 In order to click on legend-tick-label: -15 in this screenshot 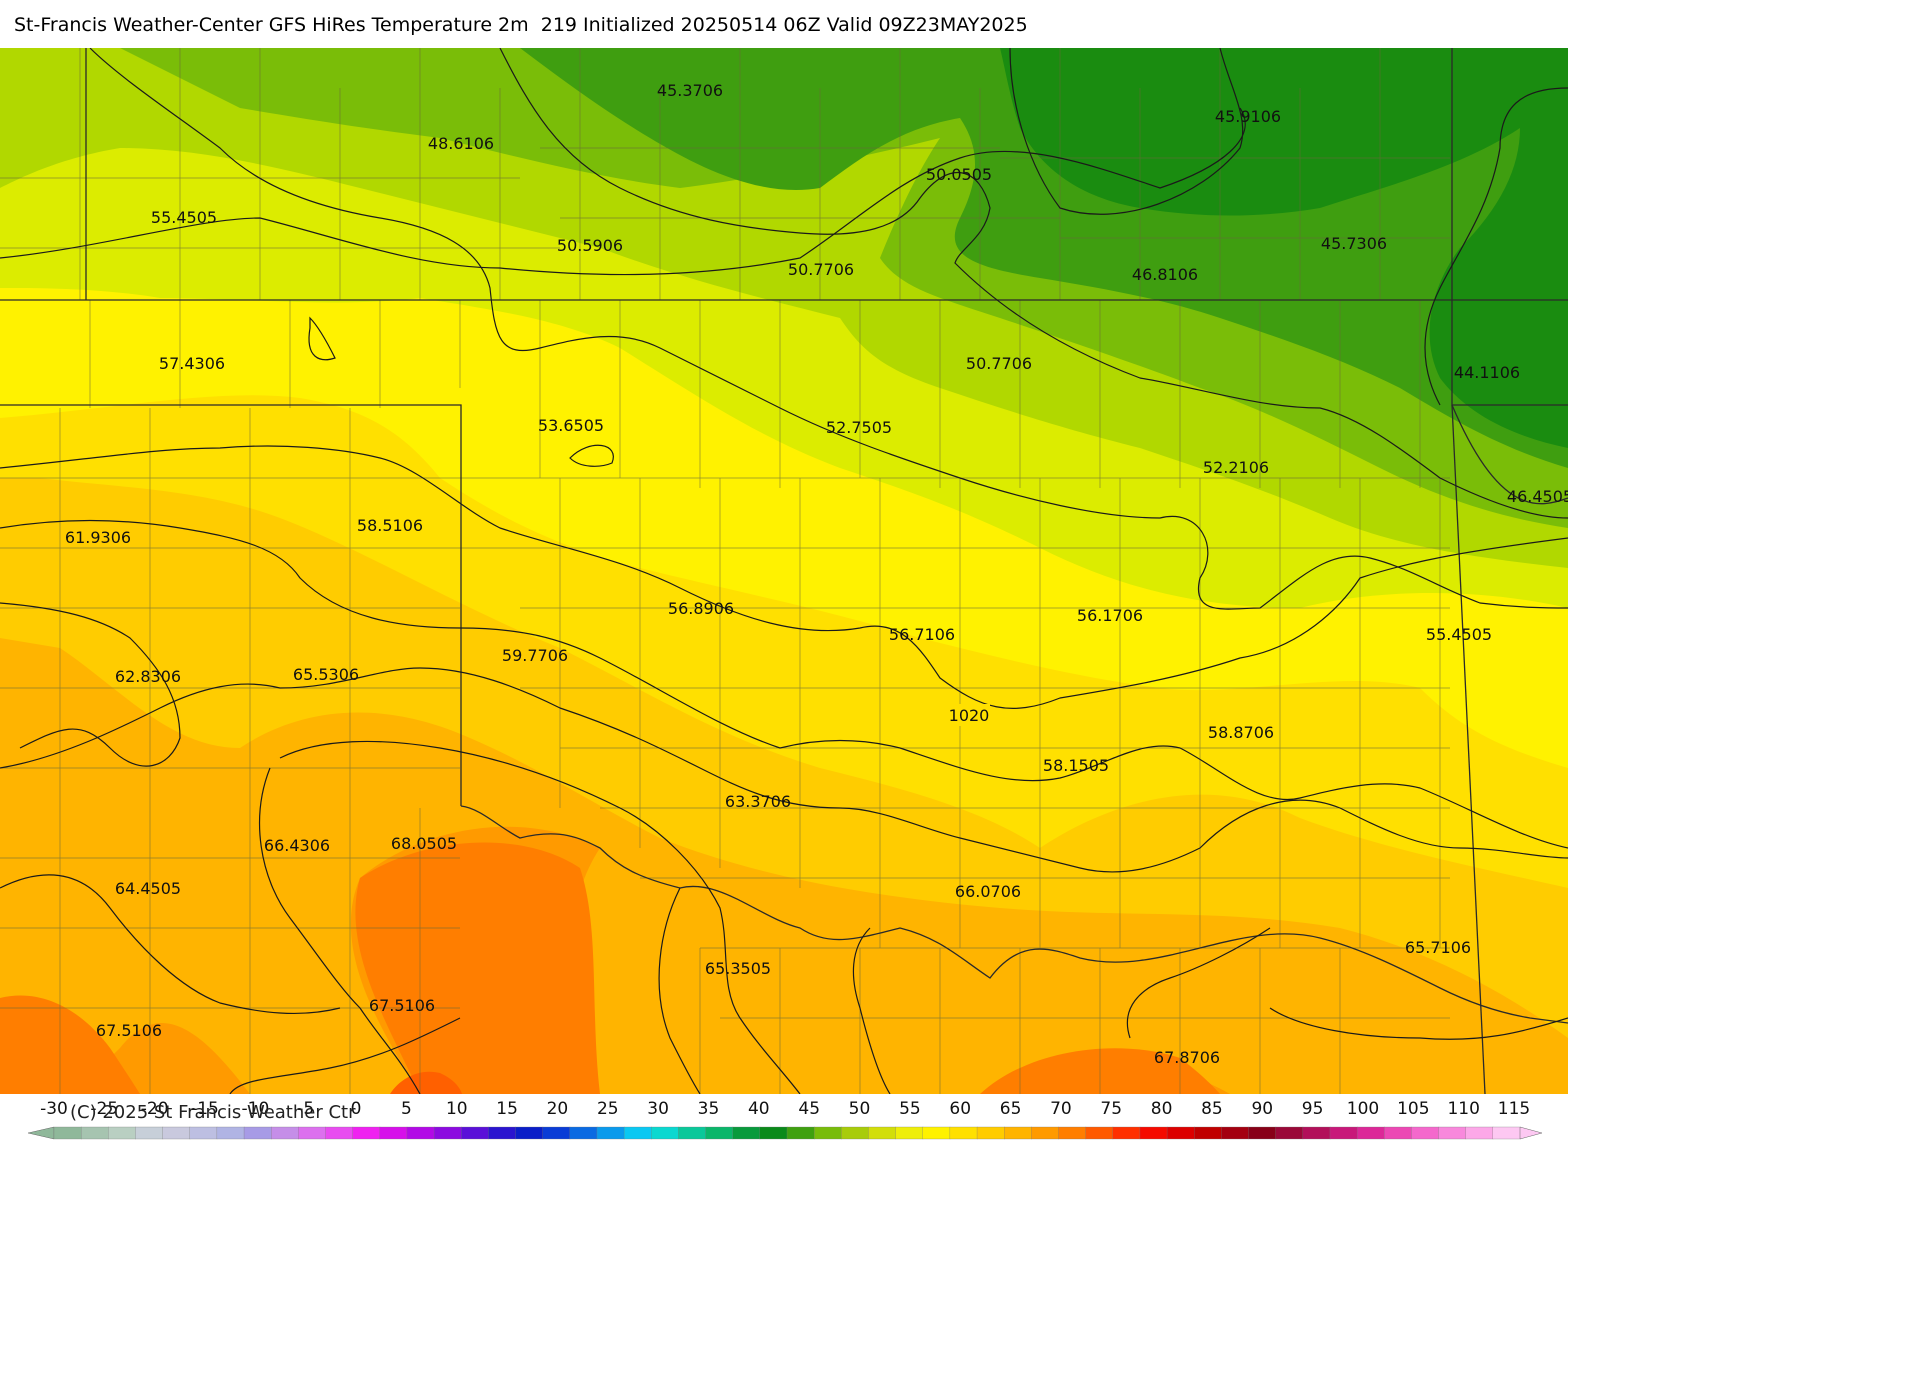, I will do `click(205, 1109)`.